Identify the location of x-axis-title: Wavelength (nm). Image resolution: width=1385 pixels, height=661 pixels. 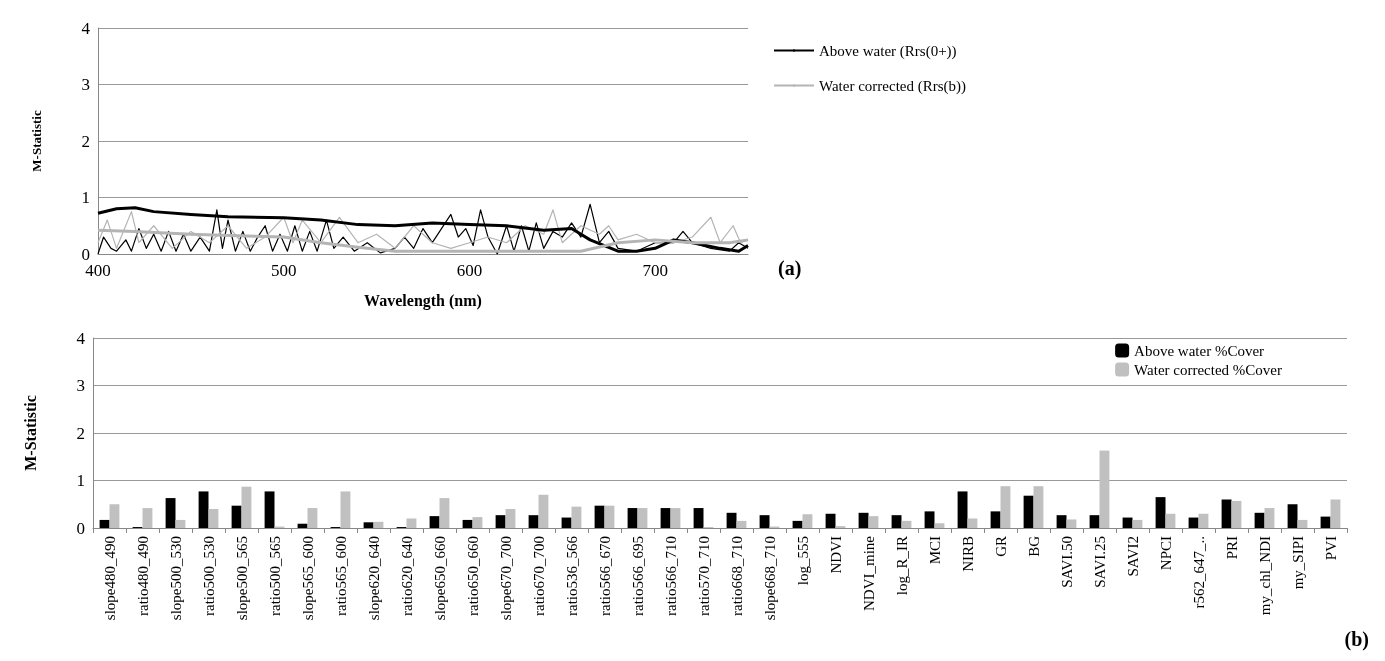
(423, 300).